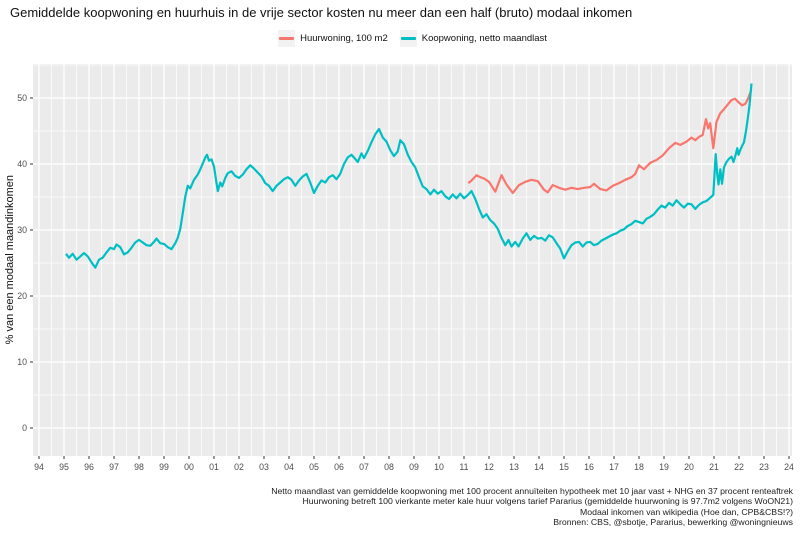 This screenshot has height=535, width=800. I want to click on y-tick-label: 30, so click(22, 230).